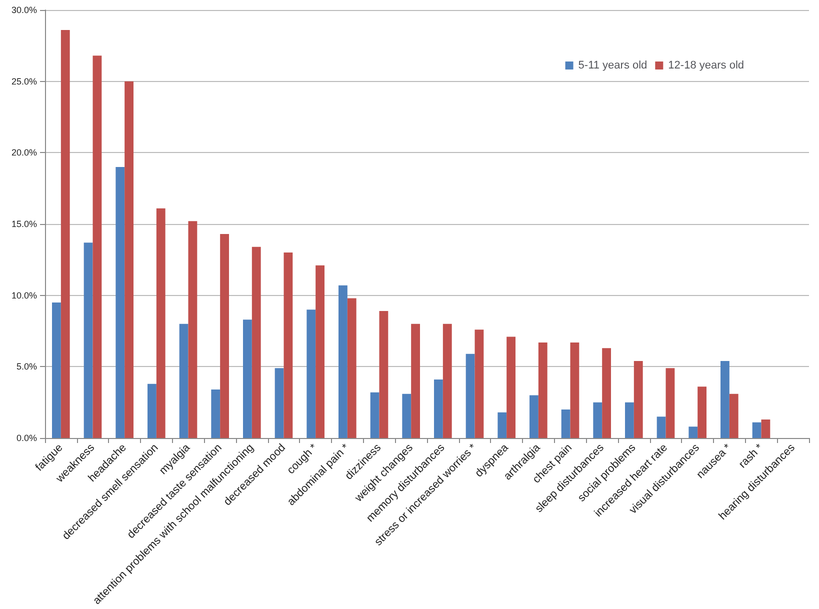 This screenshot has width=819, height=609. What do you see at coordinates (24, 224) in the screenshot?
I see `y-tick-label: 15.0%` at bounding box center [24, 224].